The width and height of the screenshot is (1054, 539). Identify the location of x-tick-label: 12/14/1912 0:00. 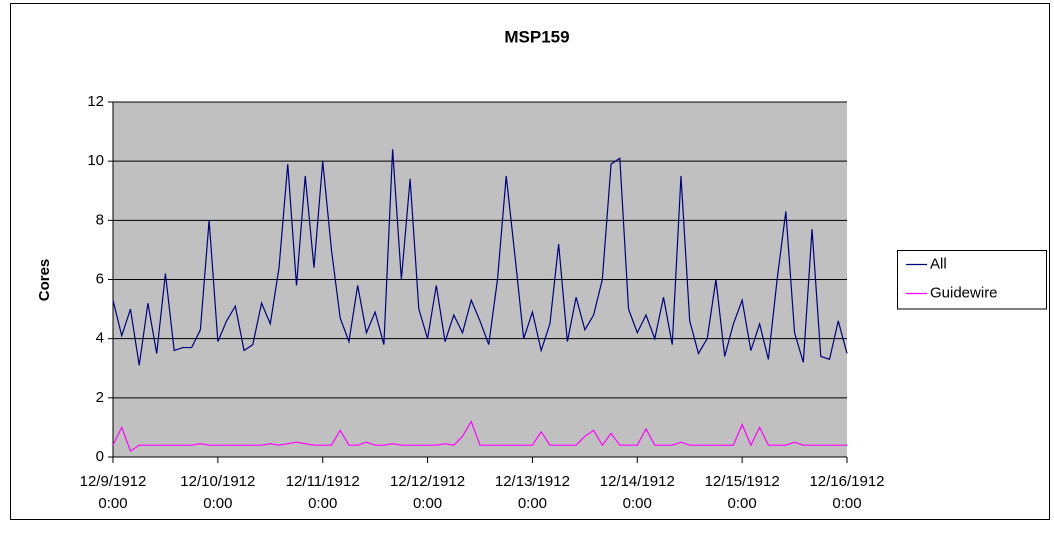
(637, 492).